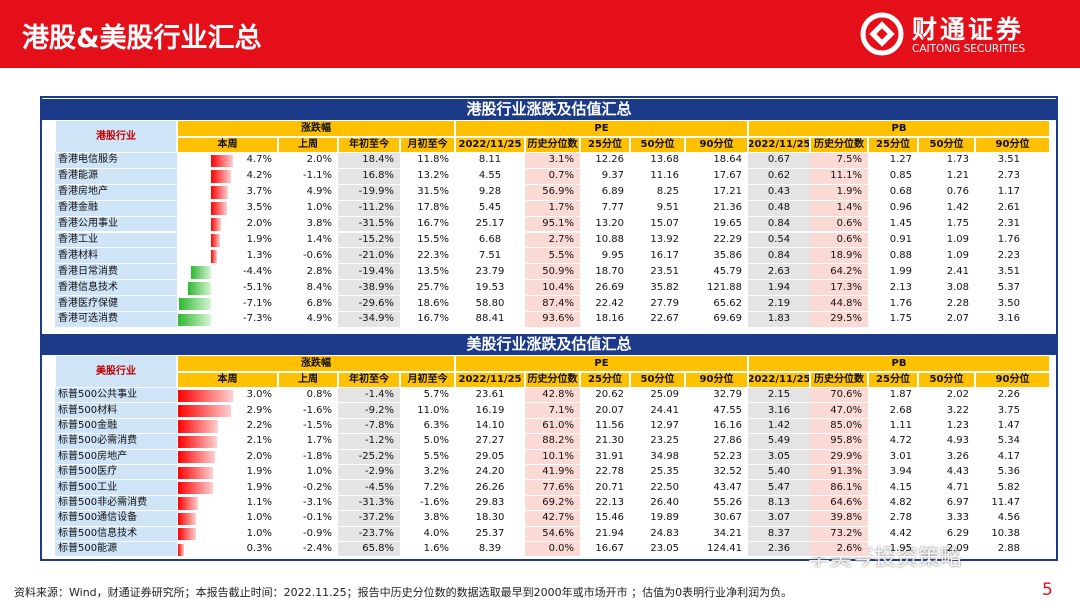 Image resolution: width=1080 pixels, height=608 pixels. What do you see at coordinates (369, 208) in the screenshot?
I see `cell-value: -11.2%` at bounding box center [369, 208].